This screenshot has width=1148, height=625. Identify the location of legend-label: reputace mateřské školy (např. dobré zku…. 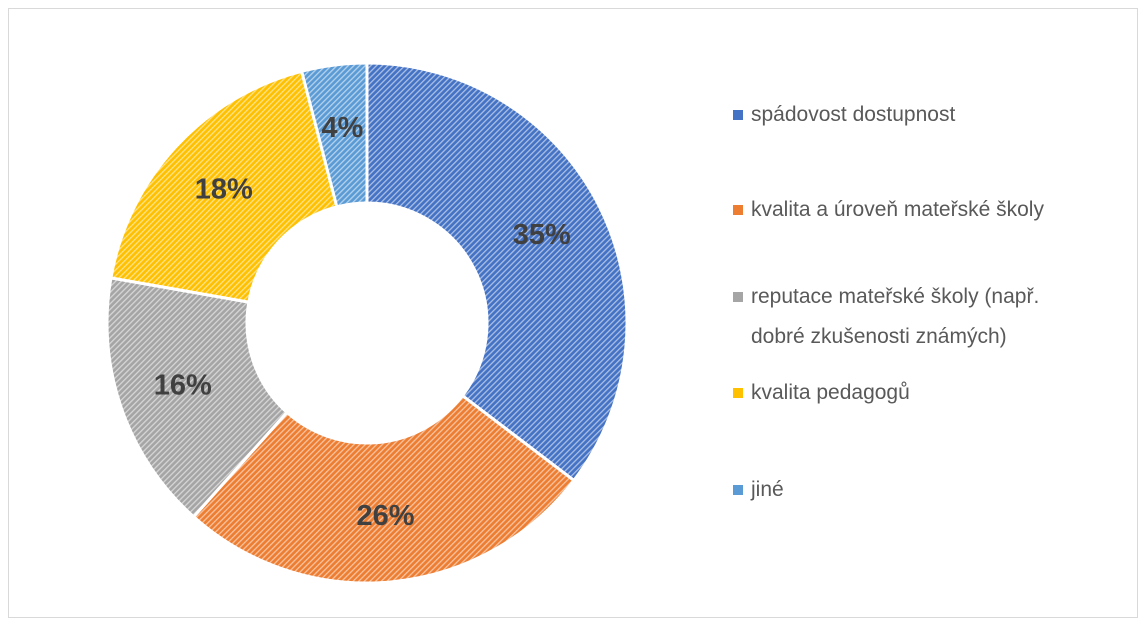
(895, 316).